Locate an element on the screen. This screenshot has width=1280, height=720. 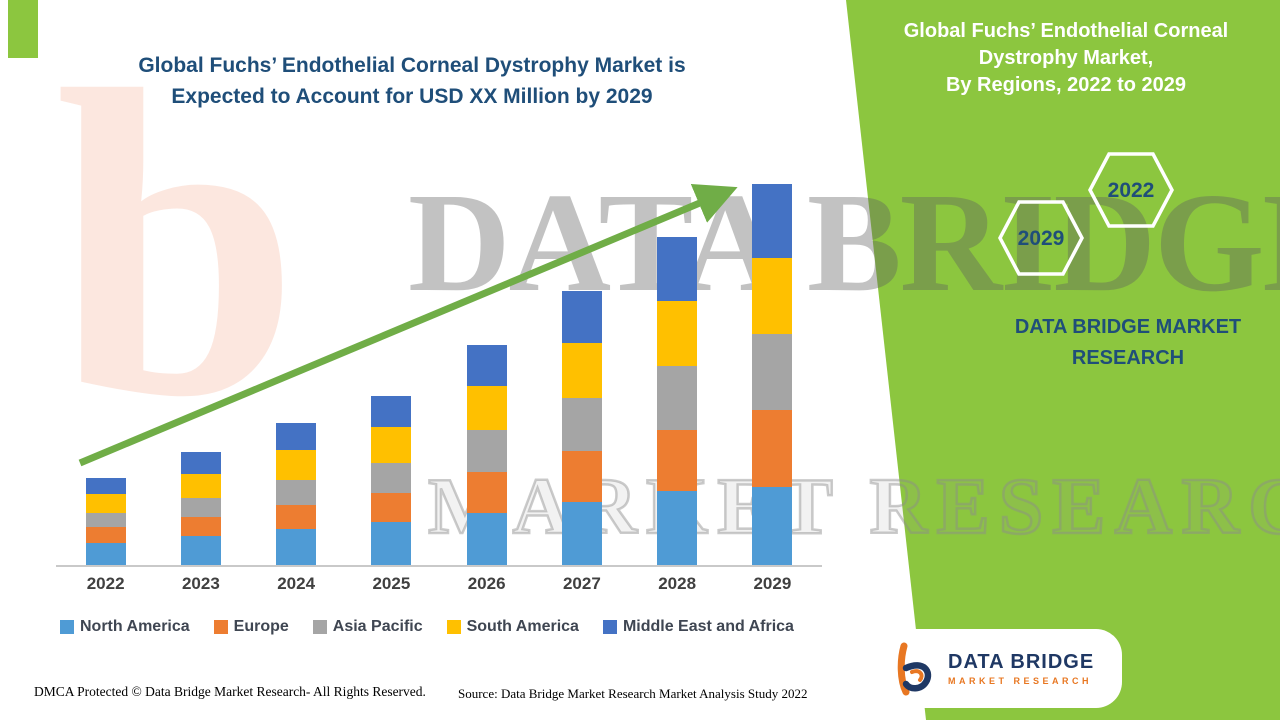
legend-item-south-america: South America is located at coordinates (512, 627).